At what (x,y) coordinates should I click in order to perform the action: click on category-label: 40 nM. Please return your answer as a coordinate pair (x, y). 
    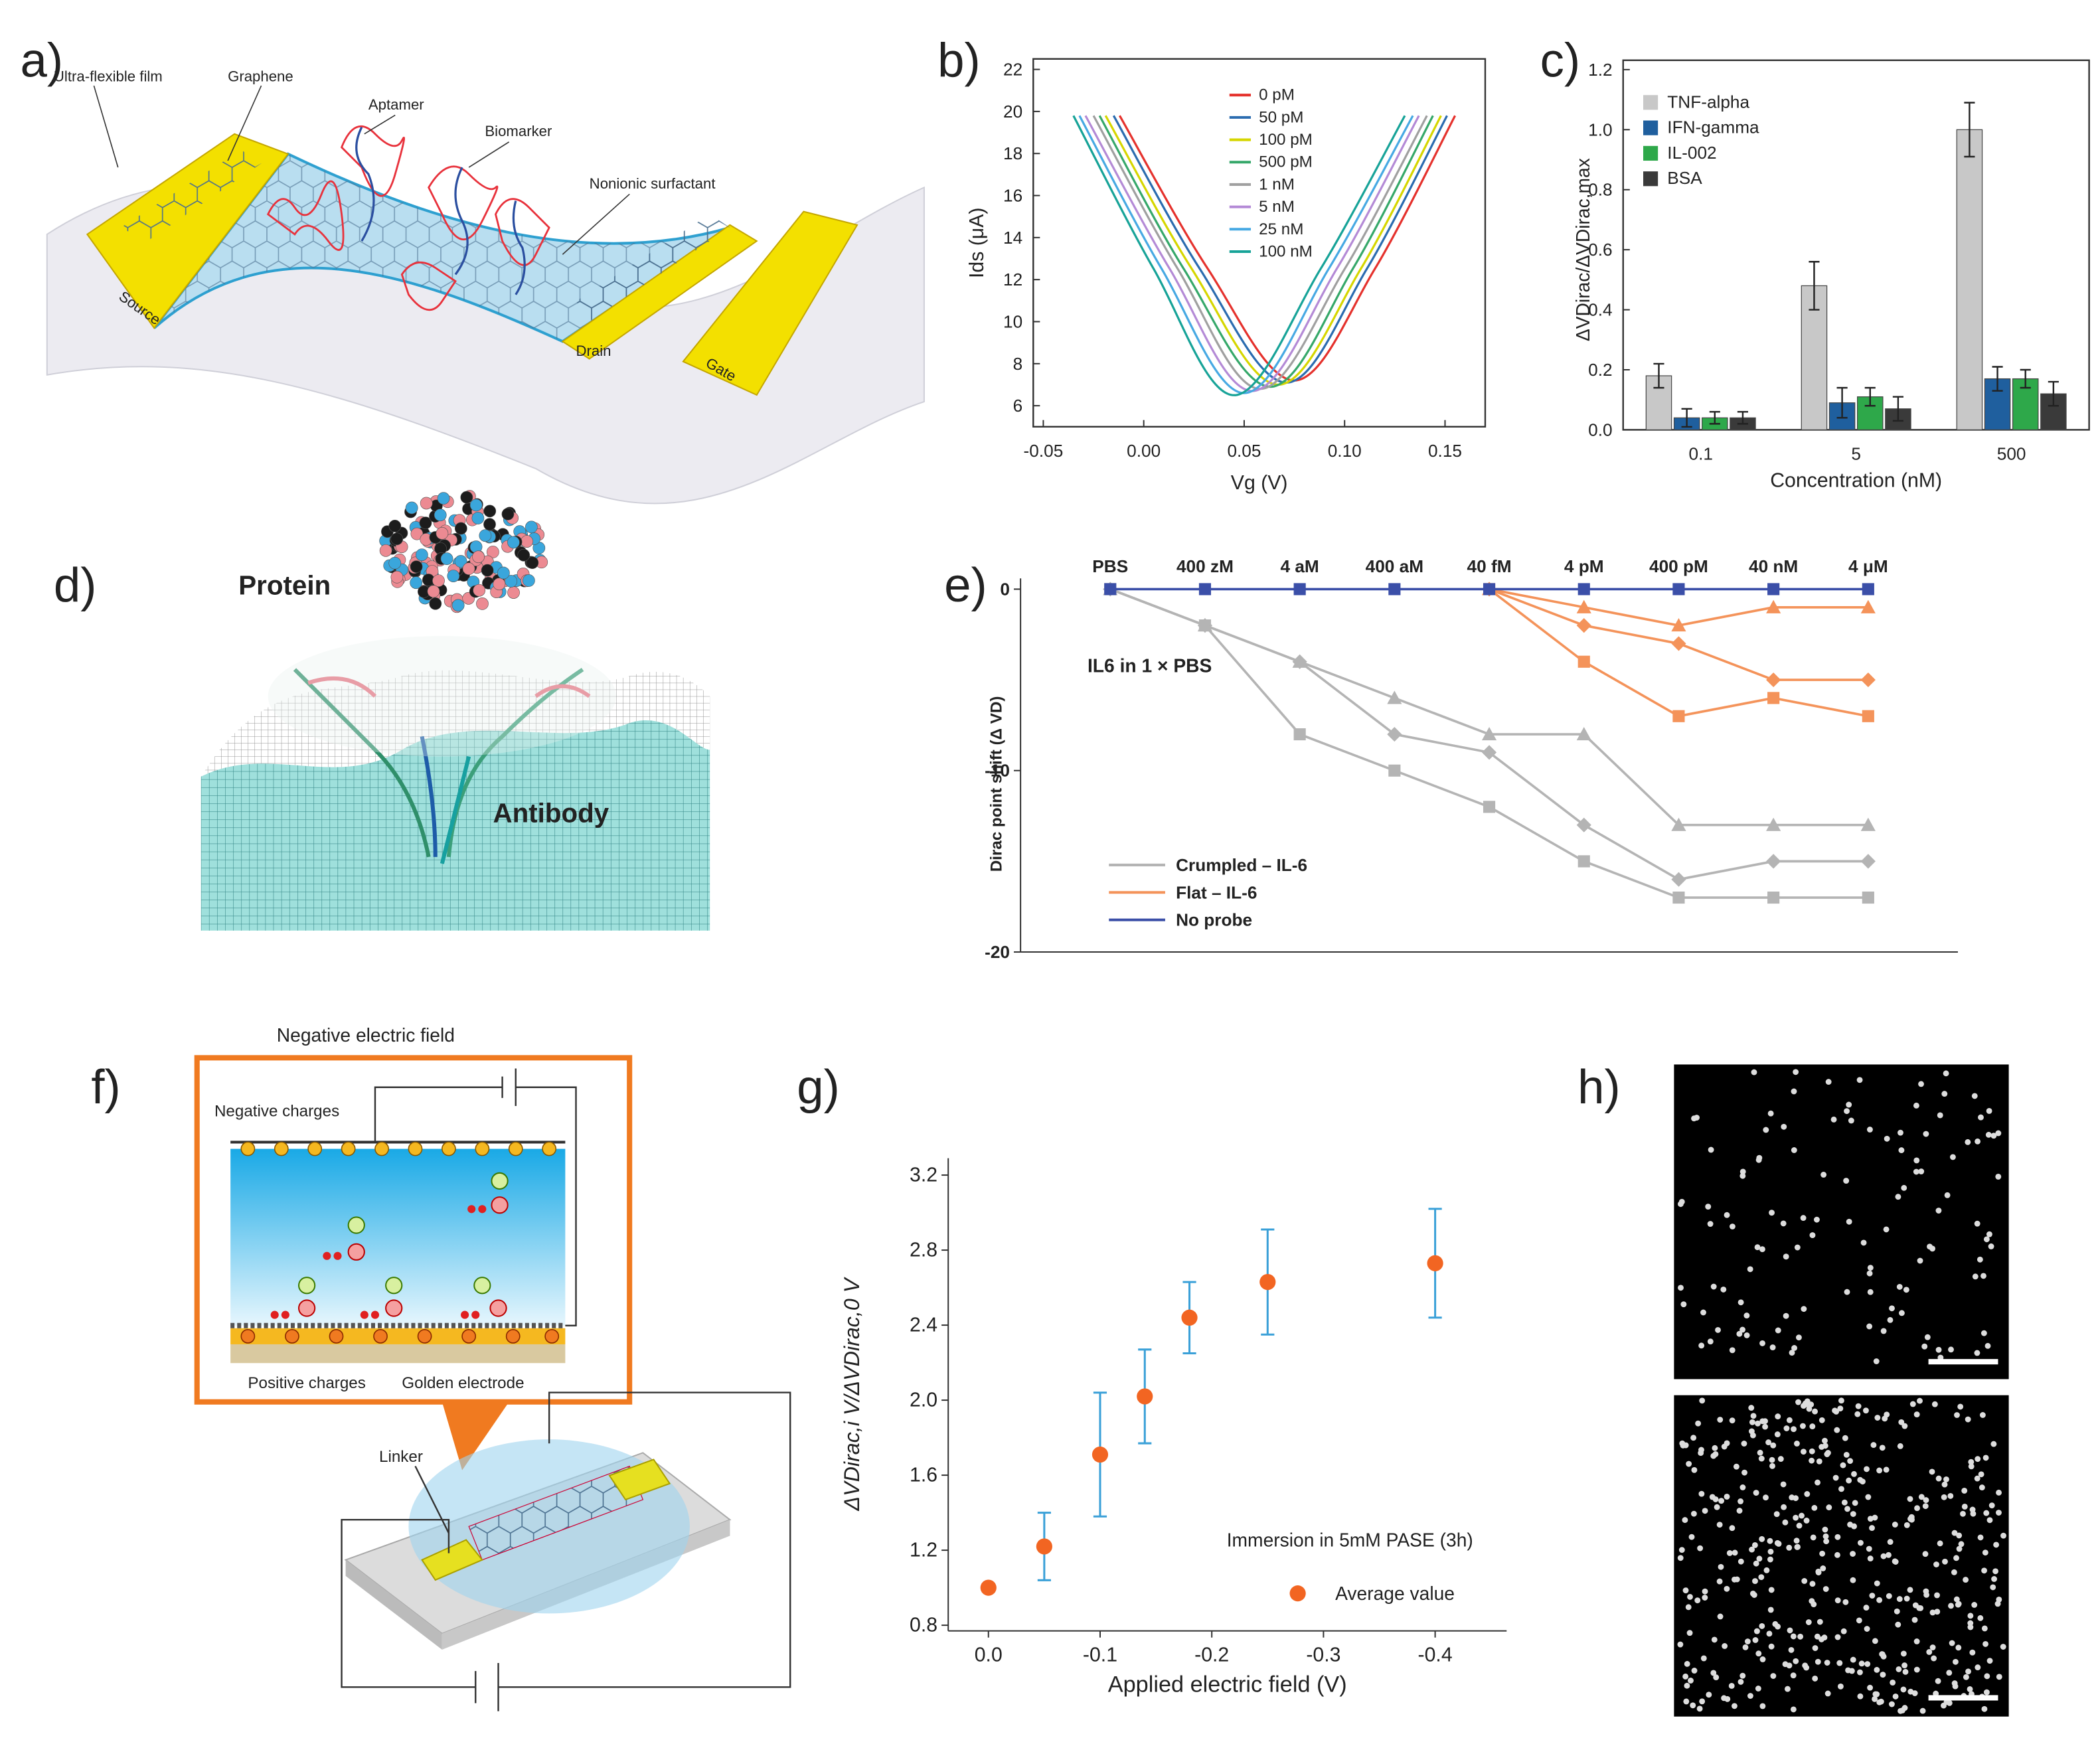
    Looking at the image, I should click on (1773, 566).